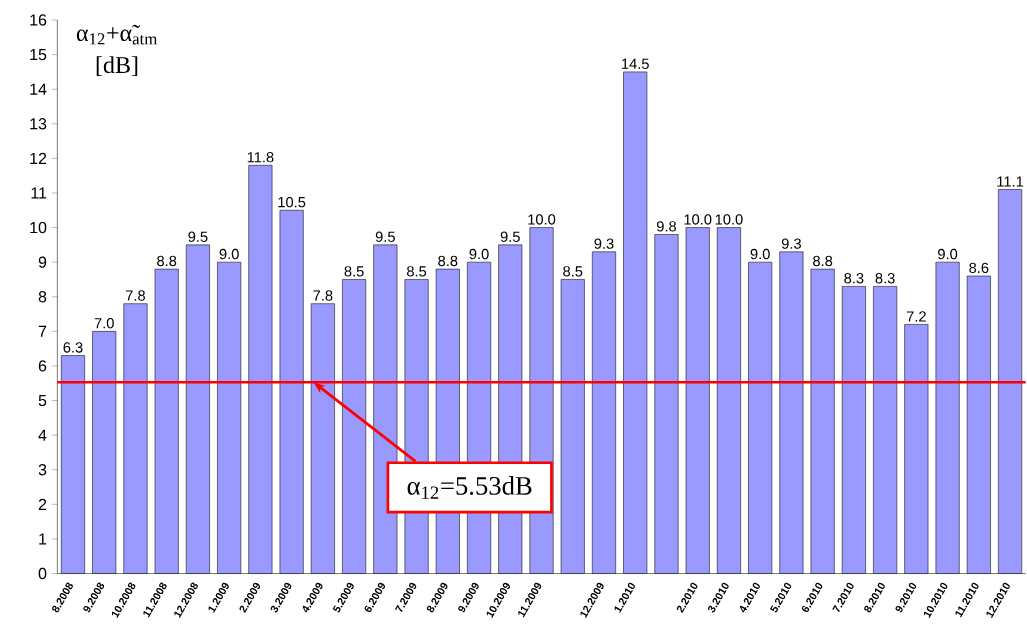 The width and height of the screenshot is (1027, 632). Describe the element at coordinates (39, 193) in the screenshot. I see `y-tick-label: 11` at that location.